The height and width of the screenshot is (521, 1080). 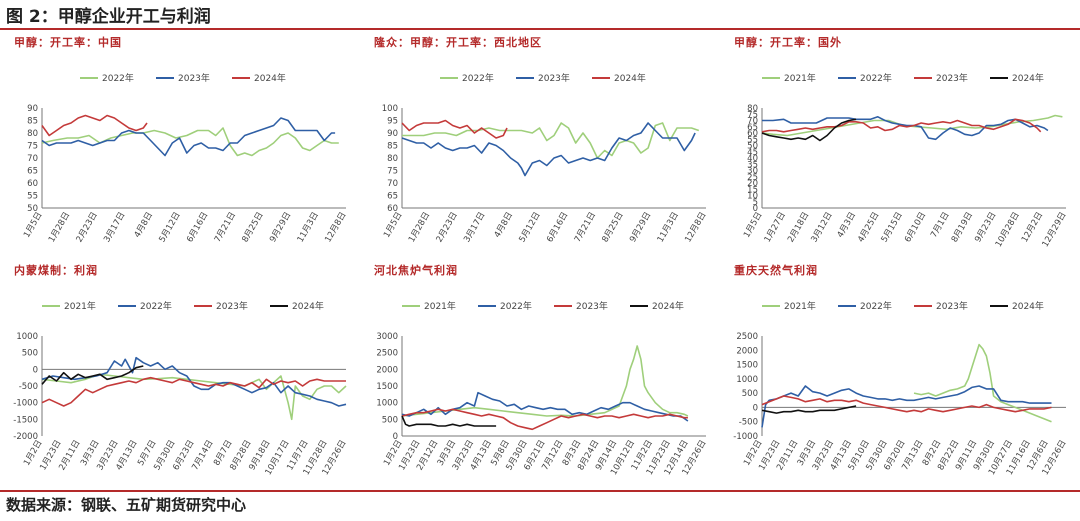 I want to click on x-tick-label: 7月21日, so click(x=225, y=227).